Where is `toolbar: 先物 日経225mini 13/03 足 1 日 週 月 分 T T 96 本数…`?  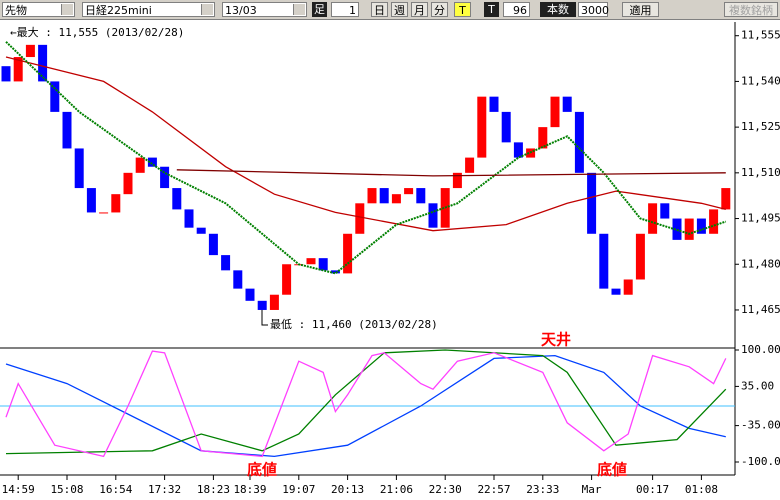
toolbar: 先物 日経225mini 13/03 足 1 日 週 月 分 T T 96 本数… is located at coordinates (390, 10).